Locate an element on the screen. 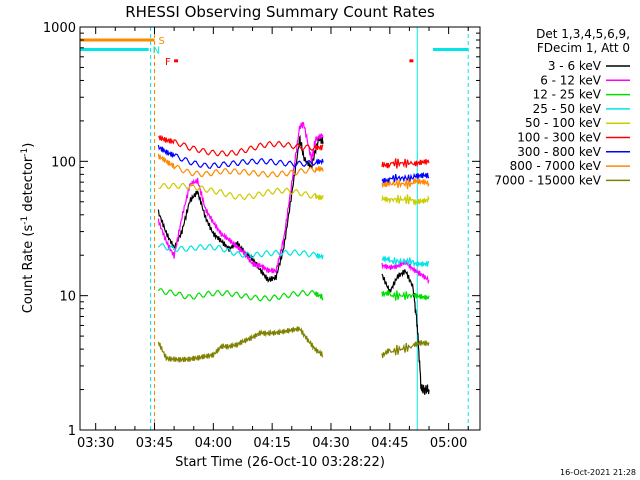  legend-label-4: 50 - 100 keV is located at coordinates (563, 123).